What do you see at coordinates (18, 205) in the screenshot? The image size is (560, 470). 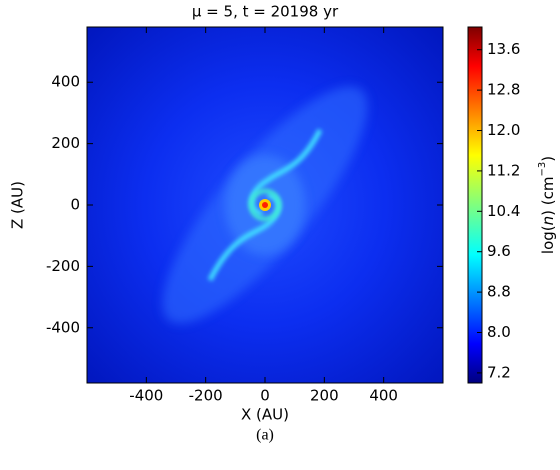 I see `y-axis-label: Z (AU)` at bounding box center [18, 205].